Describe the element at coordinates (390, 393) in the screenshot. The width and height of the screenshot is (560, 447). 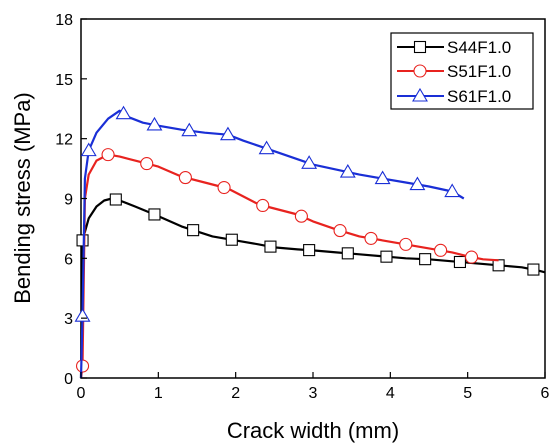
I see `x-tick-label: 4` at that location.